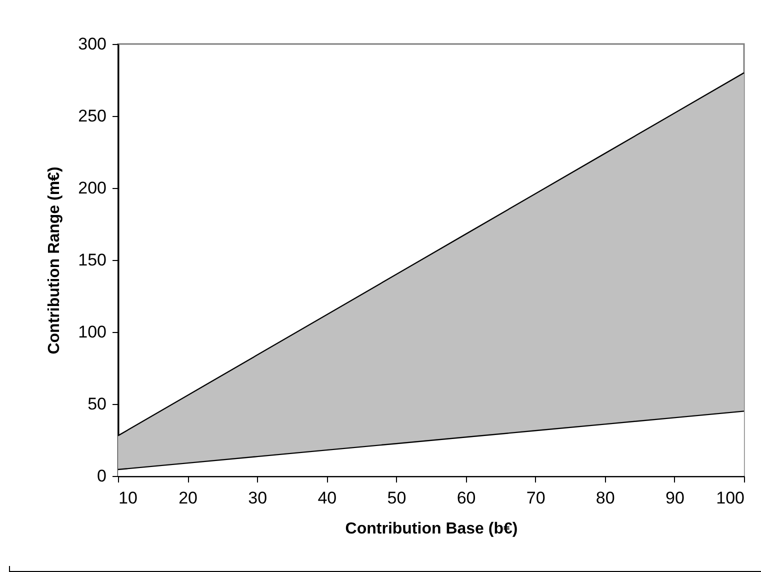 The image size is (761, 572). I want to click on y-axis-title: Contribution Range (m€), so click(55, 260).